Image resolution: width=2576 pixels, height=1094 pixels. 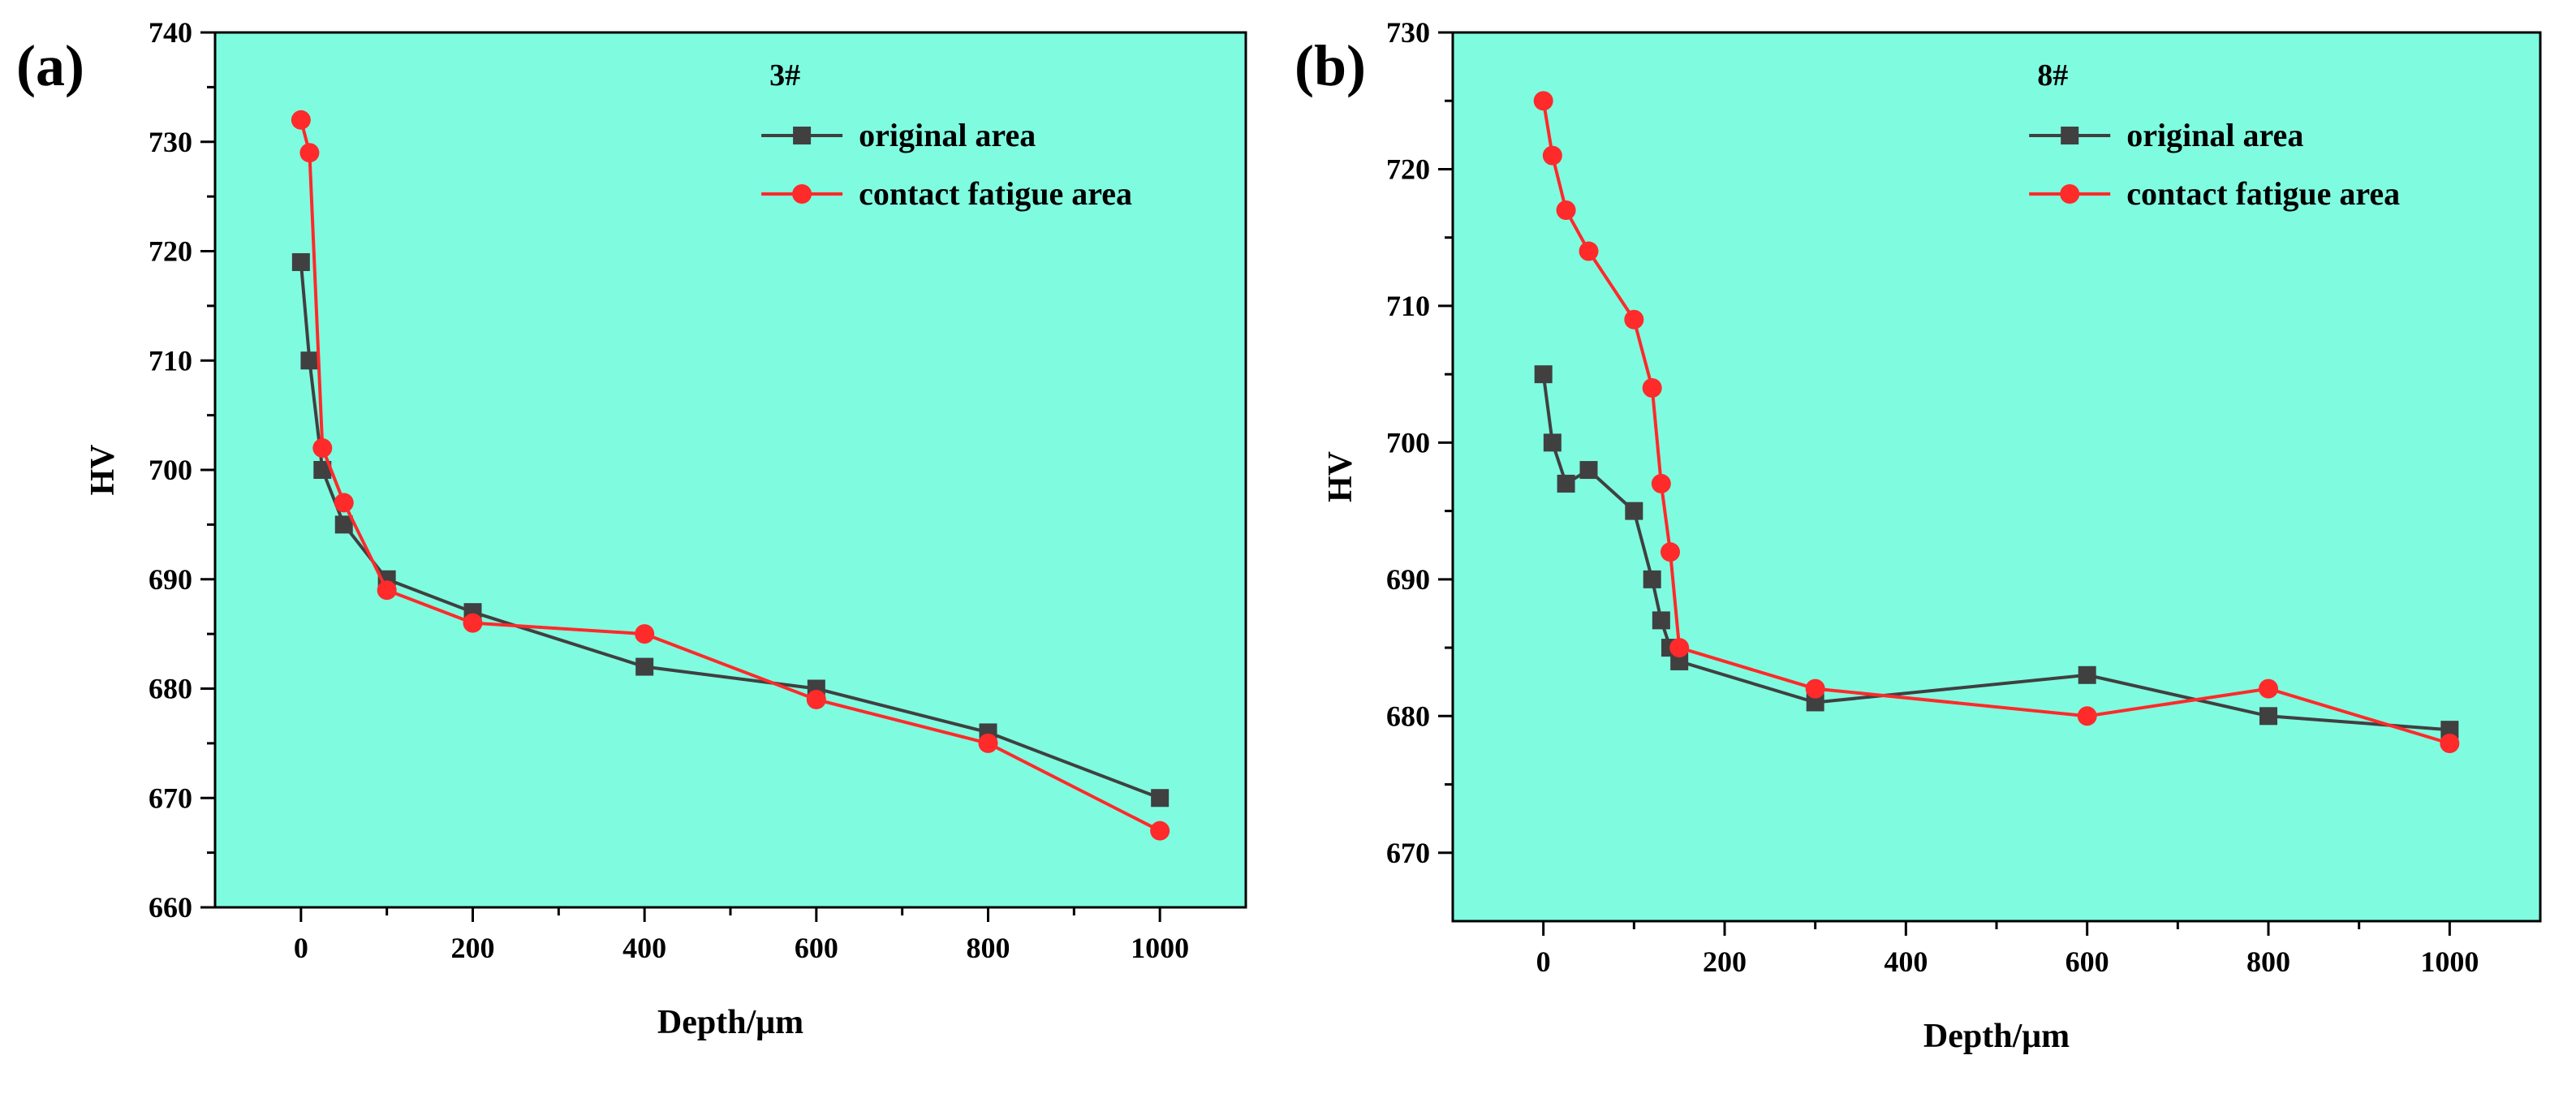 I want to click on series-original-area, so click(x=1996, y=552).